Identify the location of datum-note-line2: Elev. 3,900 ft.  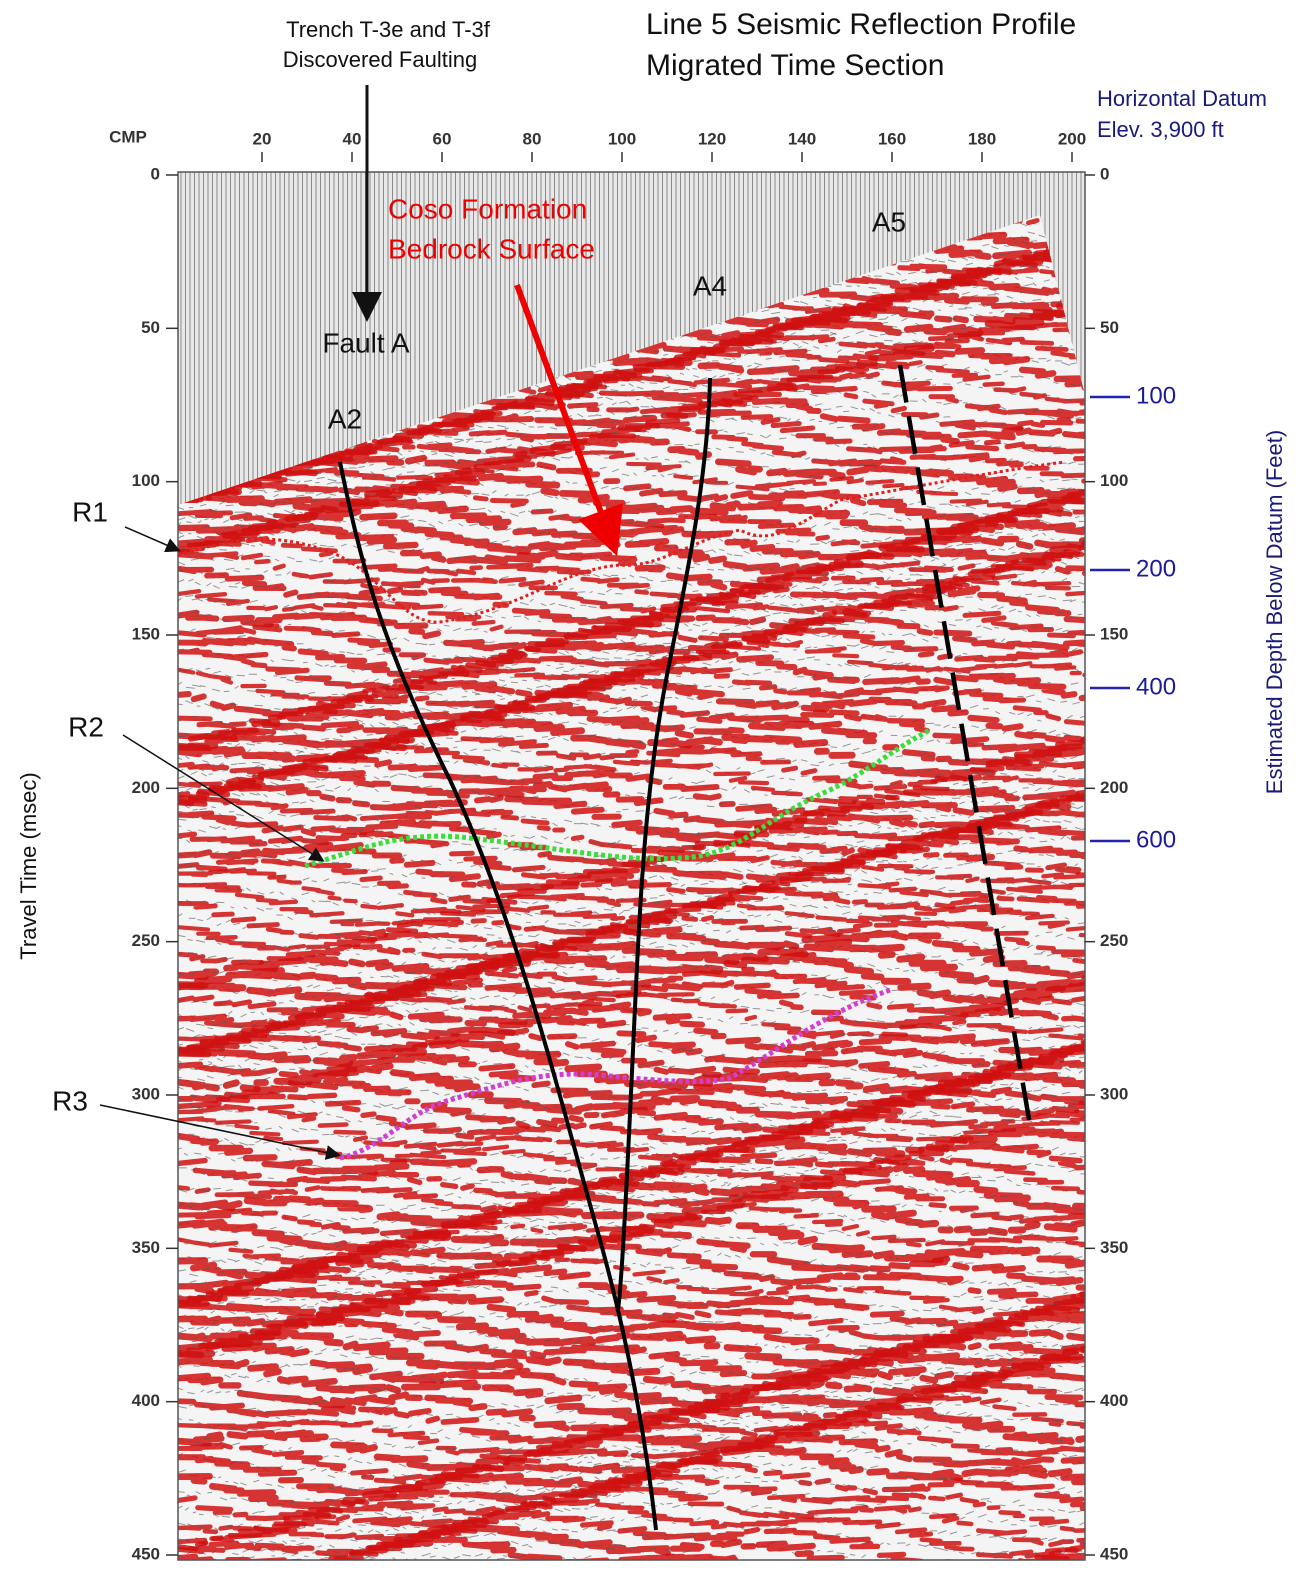
(1160, 129).